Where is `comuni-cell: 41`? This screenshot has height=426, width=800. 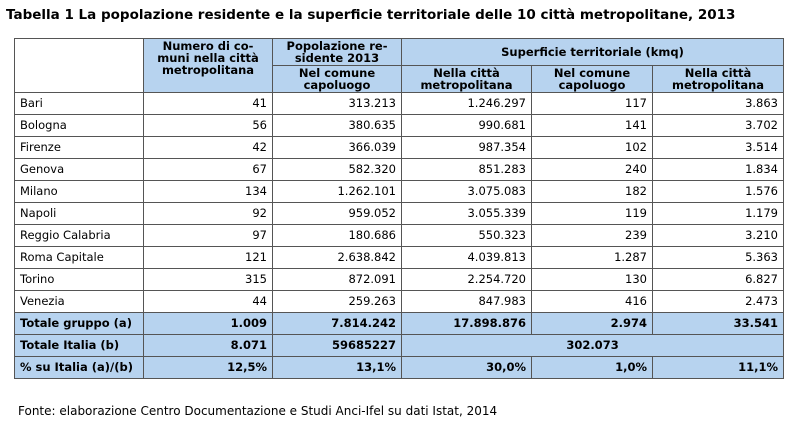
comuni-cell: 41 is located at coordinates (208, 103).